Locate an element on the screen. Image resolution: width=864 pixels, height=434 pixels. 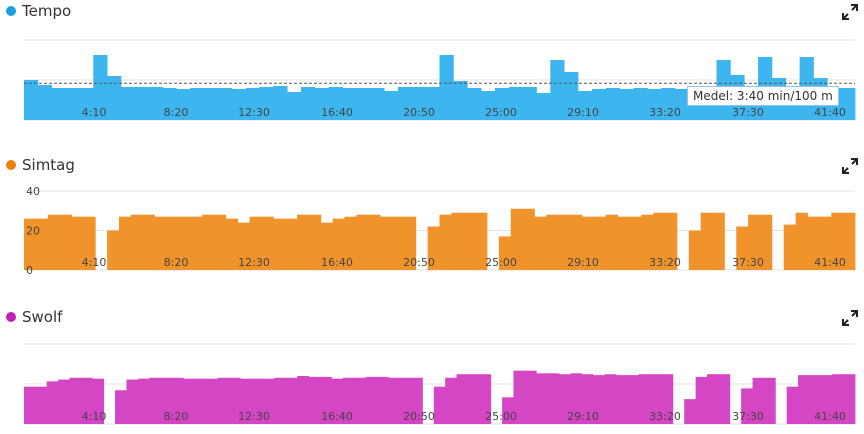
panel-title-tempo: Tempo is located at coordinates (47, 11).